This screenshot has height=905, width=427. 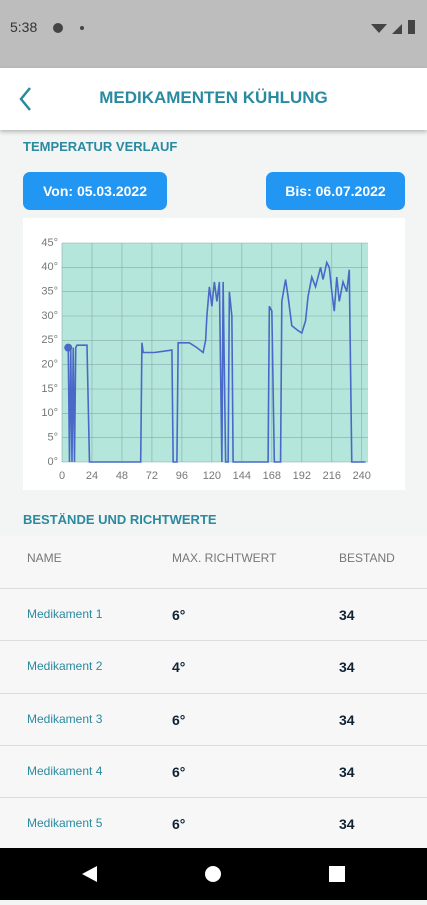 I want to click on status-bar: 5:38, so click(x=213, y=34).